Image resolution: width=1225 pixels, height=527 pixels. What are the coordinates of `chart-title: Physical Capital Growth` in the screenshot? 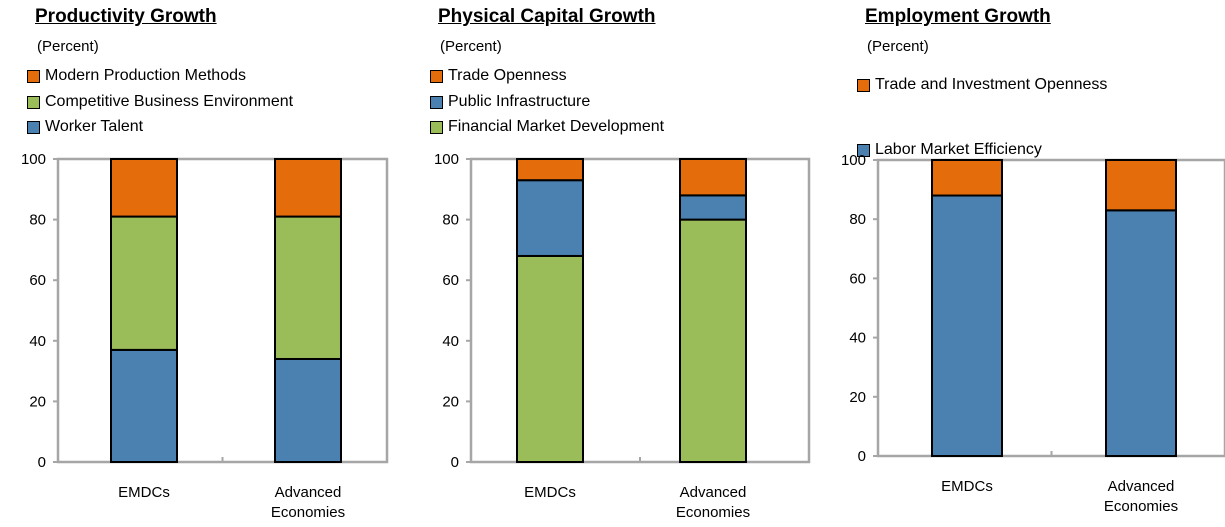 It's located at (547, 16).